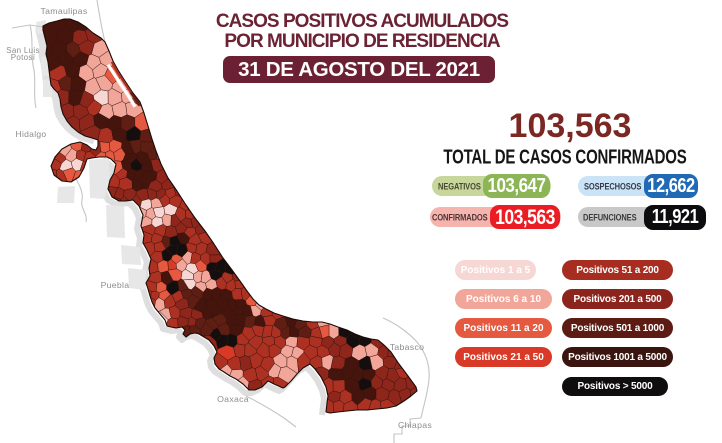  I want to click on svg-text: Potosí, so click(23, 57).